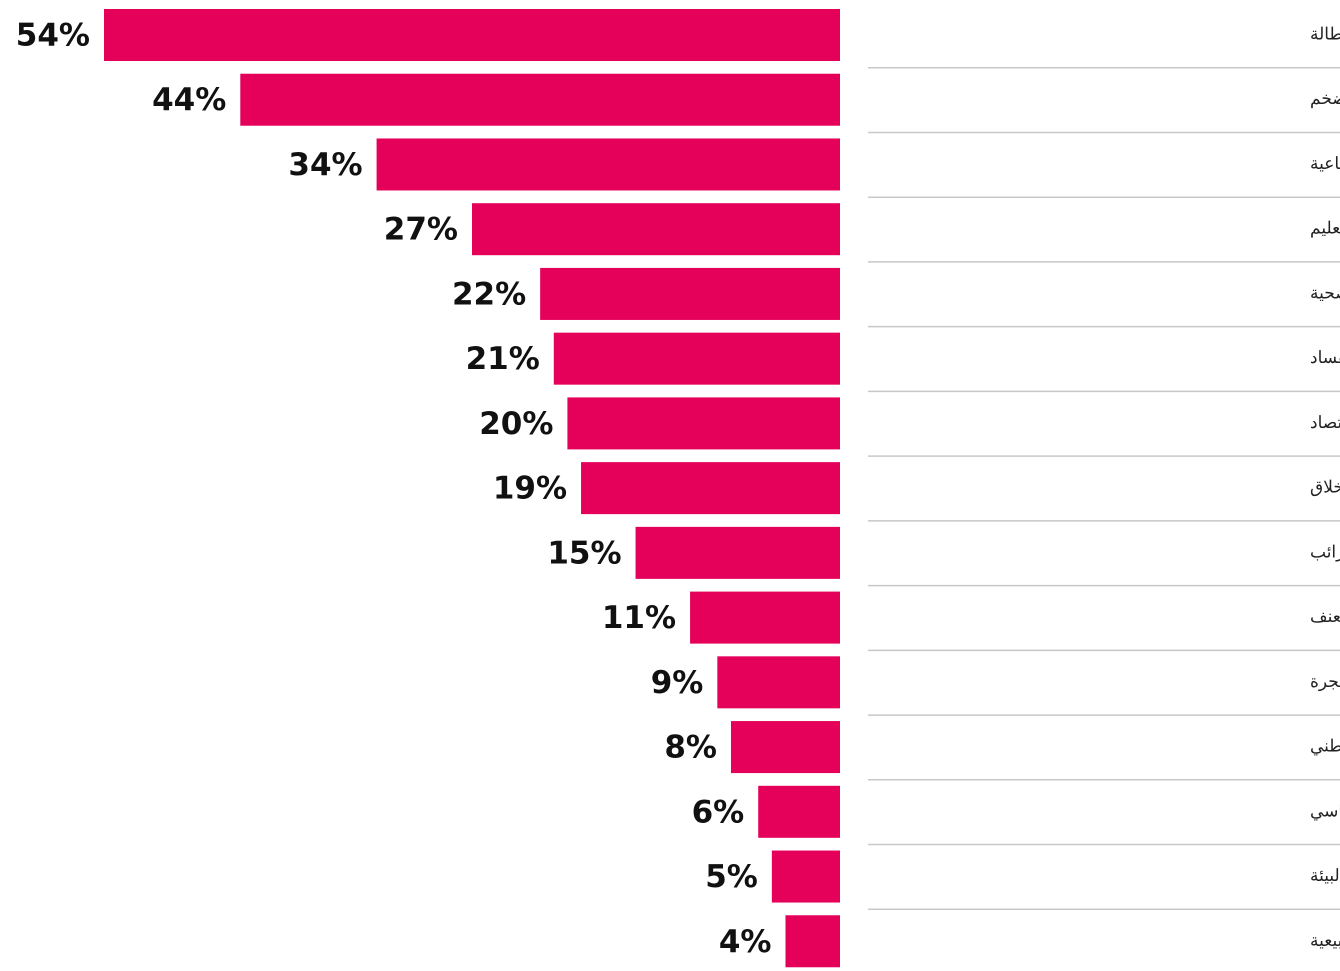 The width and height of the screenshot is (1340, 971). What do you see at coordinates (1325, 552) in the screenshot?
I see `category-label: الضرائب` at bounding box center [1325, 552].